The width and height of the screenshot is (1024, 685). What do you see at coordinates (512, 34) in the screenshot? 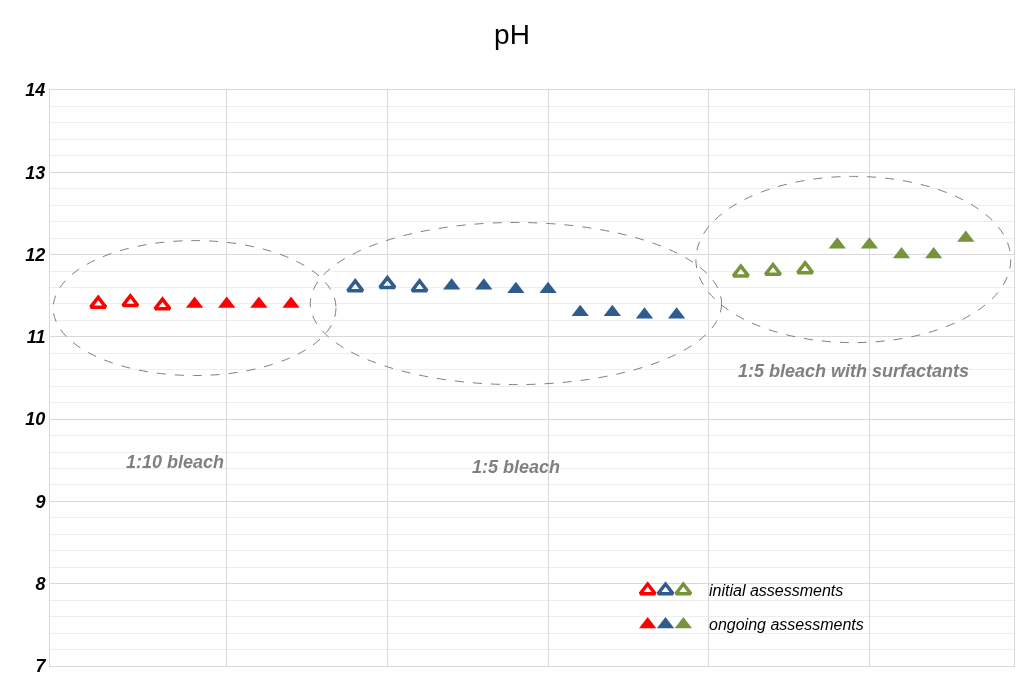
I see `chart-title: pH` at bounding box center [512, 34].